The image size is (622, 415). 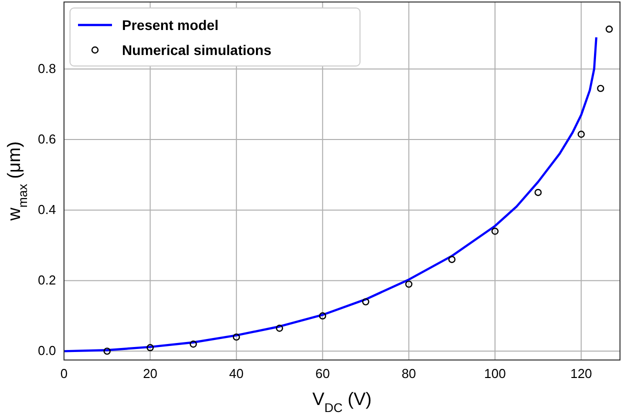 I want to click on x-tick-label: 60, so click(x=322, y=373).